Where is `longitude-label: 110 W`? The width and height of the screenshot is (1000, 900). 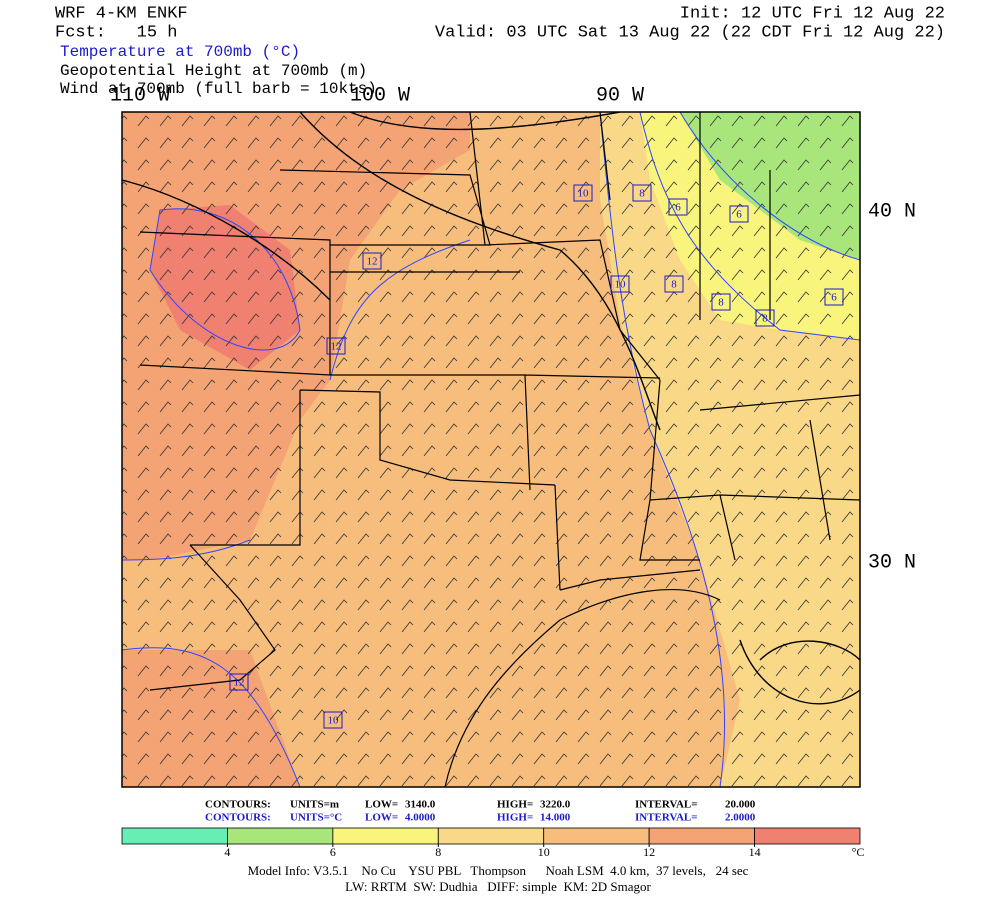 longitude-label: 110 W is located at coordinates (140, 95).